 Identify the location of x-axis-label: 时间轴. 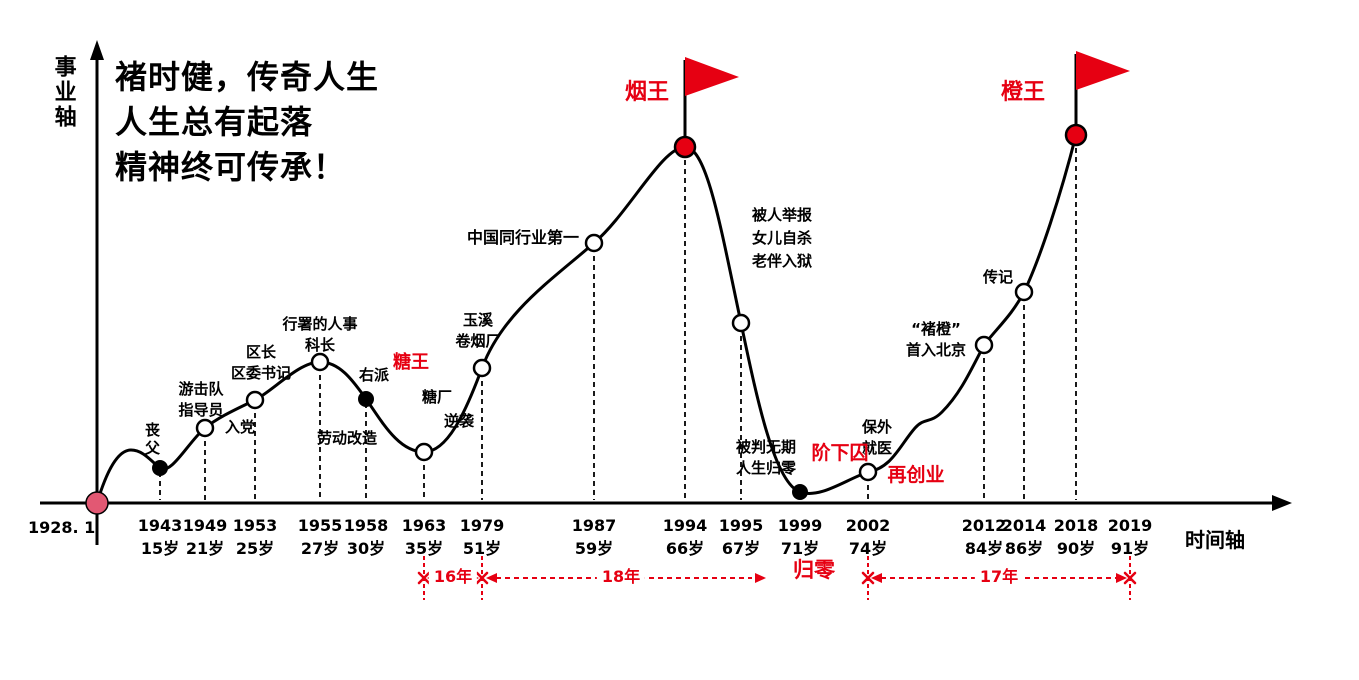
(1215, 540).